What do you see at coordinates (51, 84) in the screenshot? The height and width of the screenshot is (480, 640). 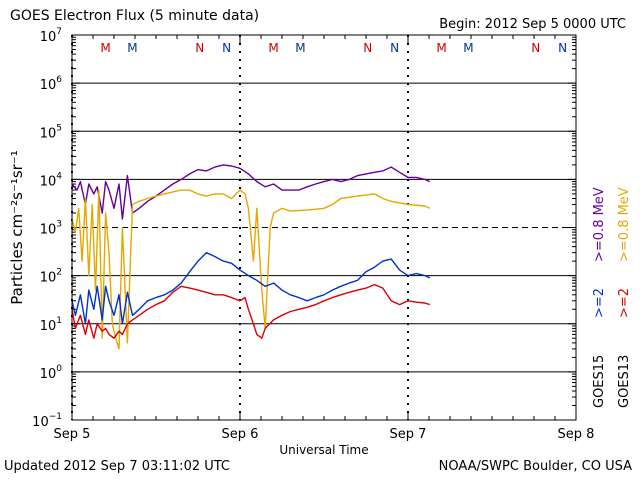 I see `y-tick-label: 10⁶` at bounding box center [51, 84].